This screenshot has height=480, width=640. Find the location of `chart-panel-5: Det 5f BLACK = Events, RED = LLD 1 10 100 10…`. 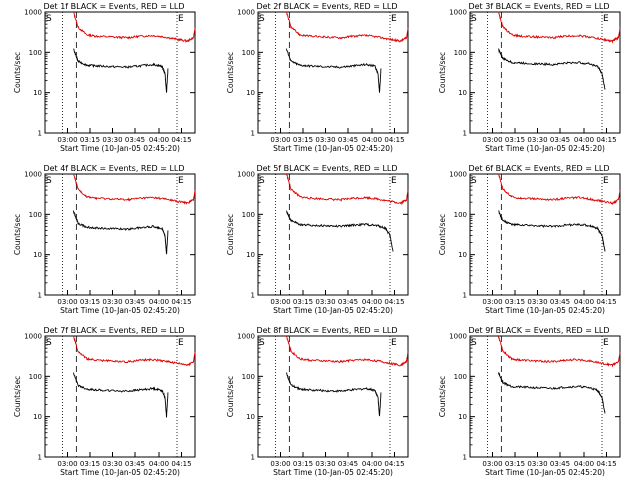

chart-panel-5: Det 5f BLACK = Events, RED = LLD 1 10 100 10… is located at coordinates (317, 239).